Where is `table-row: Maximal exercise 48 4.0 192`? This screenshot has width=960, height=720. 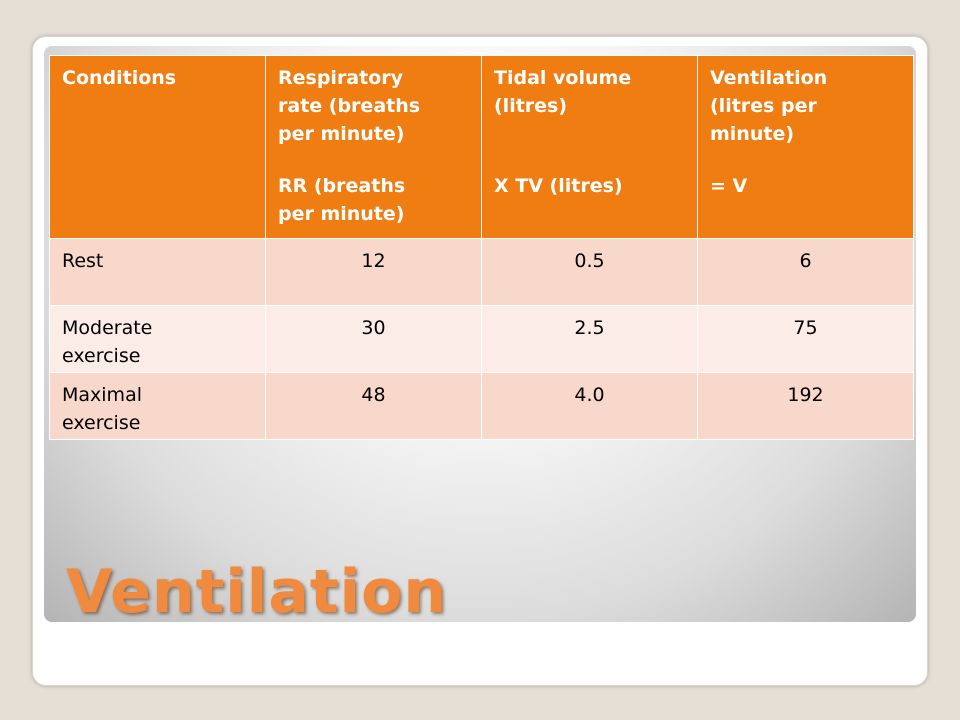
table-row: Maximal exercise 48 4.0 192 is located at coordinates (481, 406).